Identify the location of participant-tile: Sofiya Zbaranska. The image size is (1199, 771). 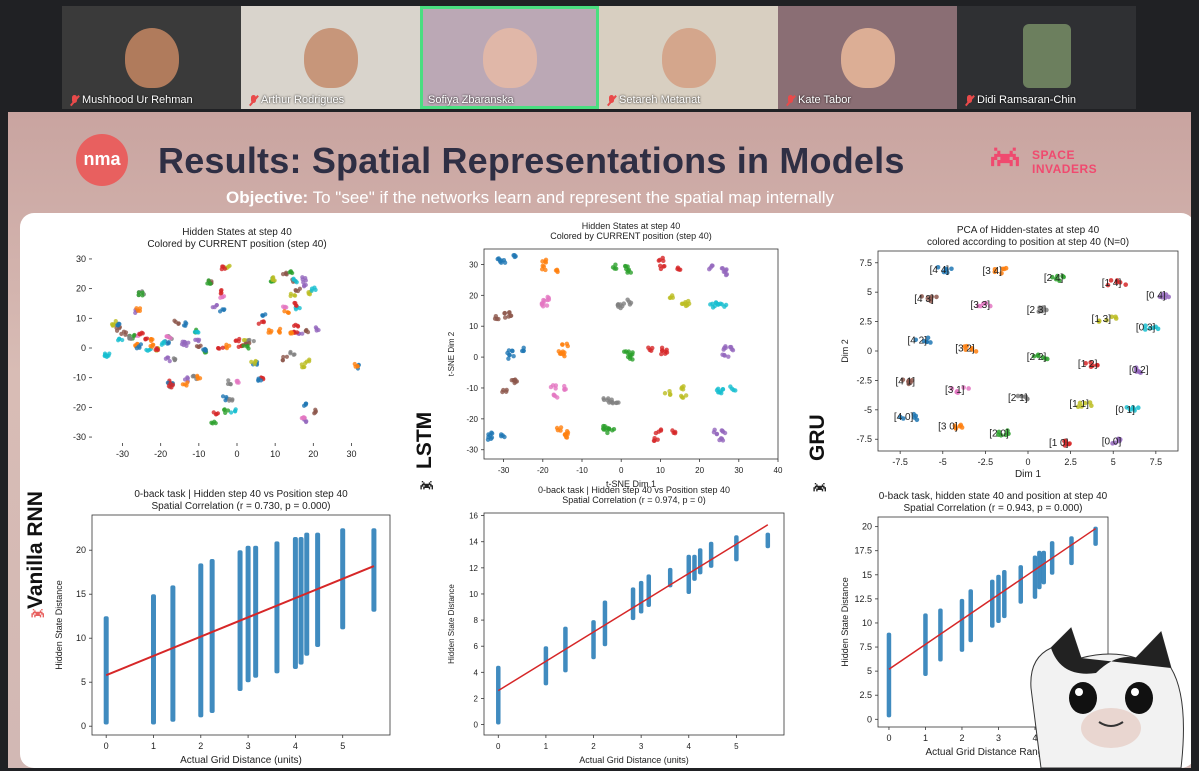
(509, 57).